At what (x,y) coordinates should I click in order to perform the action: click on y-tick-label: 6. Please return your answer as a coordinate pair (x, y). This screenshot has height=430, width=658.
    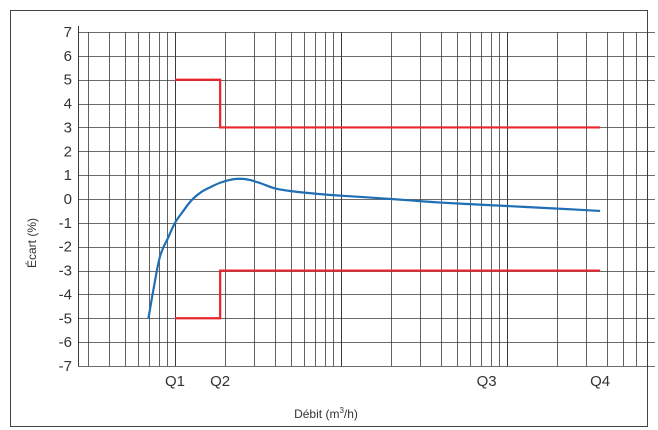
    Looking at the image, I should click on (68, 56).